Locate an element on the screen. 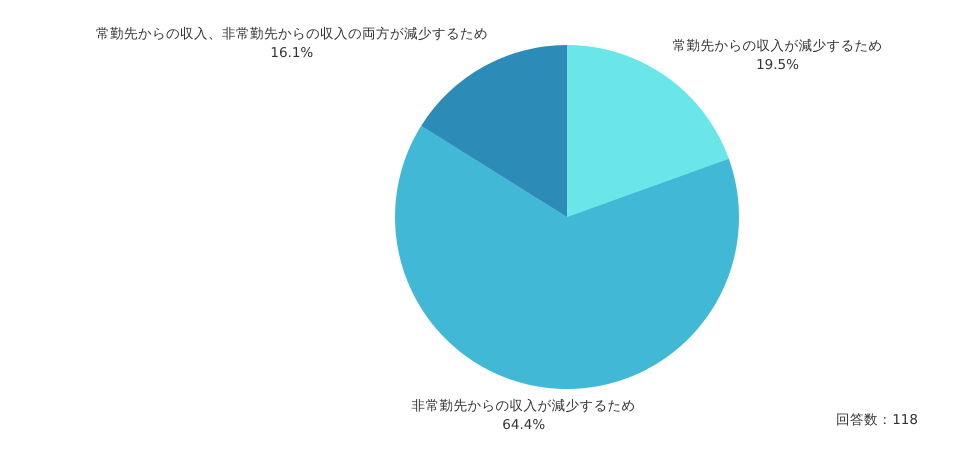 The width and height of the screenshot is (976, 459). slice-label: 非常勤先からの収入が減少するため is located at coordinates (524, 406).